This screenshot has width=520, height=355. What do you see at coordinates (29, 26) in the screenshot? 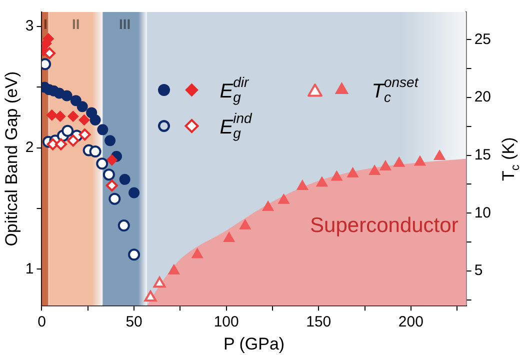
I see `y-tick-label: 3` at bounding box center [29, 26].